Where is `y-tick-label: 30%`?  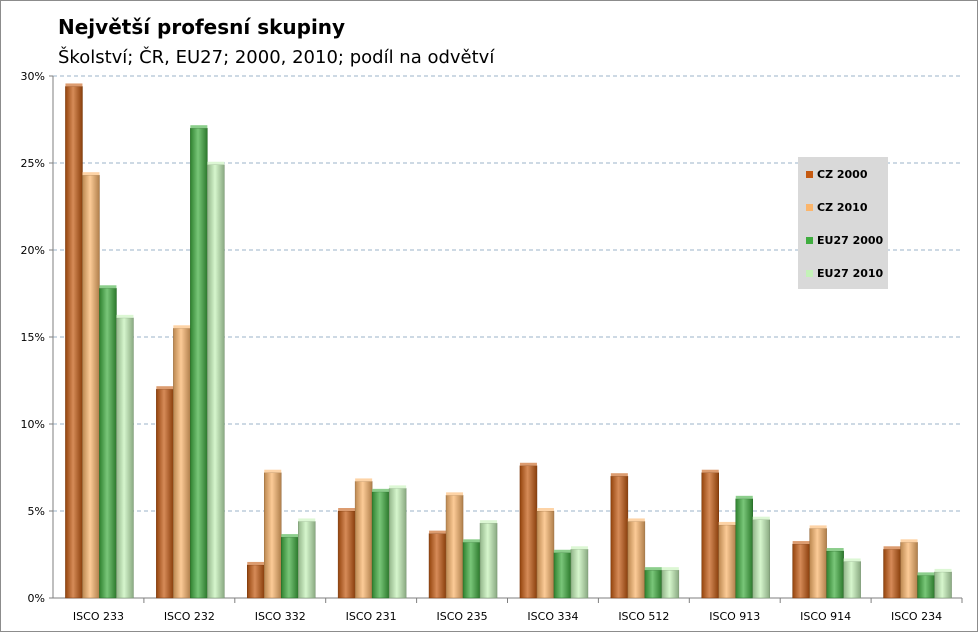 y-tick-label: 30% is located at coordinates (33, 76).